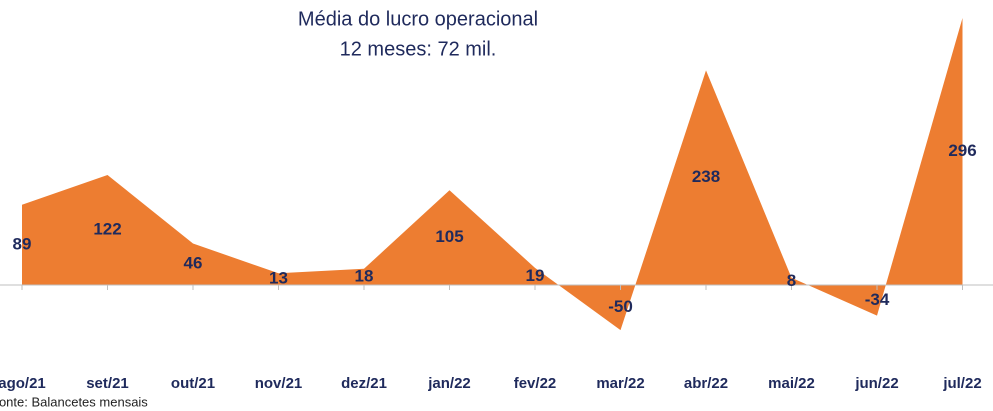 This screenshot has height=411, width=993. Describe the element at coordinates (706, 176) in the screenshot. I see `data-label: 238` at that location.